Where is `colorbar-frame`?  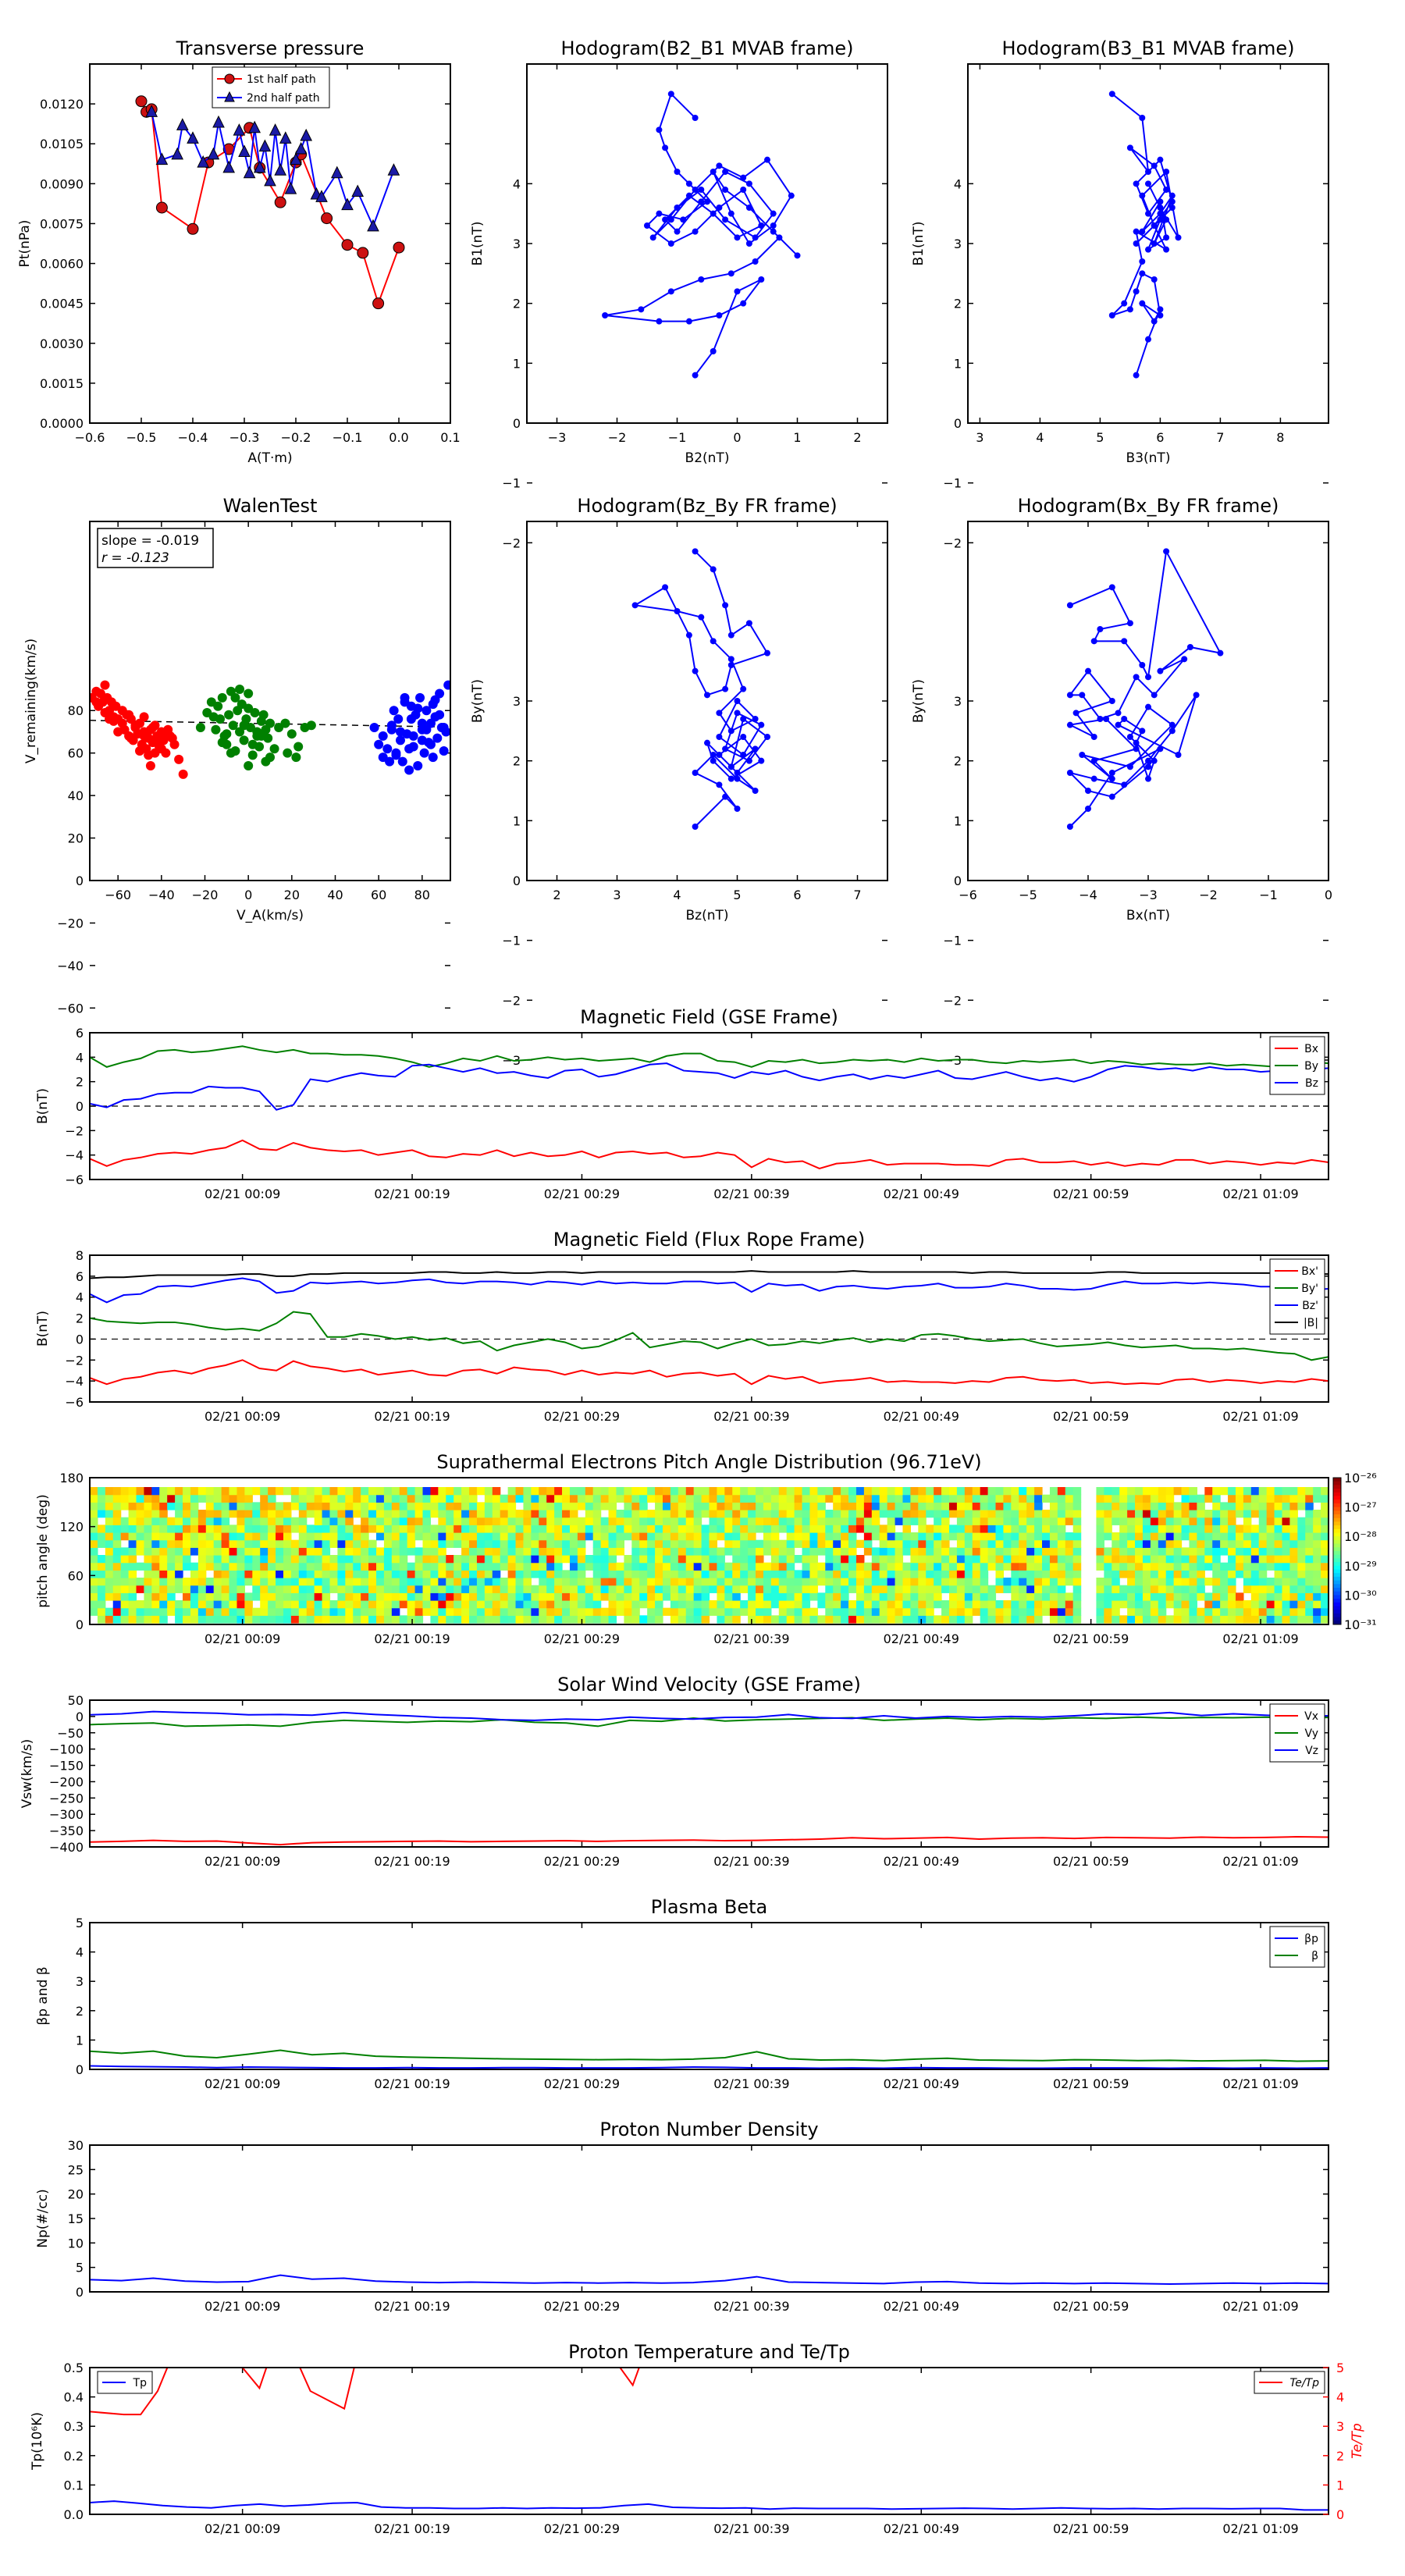
colorbar-frame is located at coordinates (1337, 1551).